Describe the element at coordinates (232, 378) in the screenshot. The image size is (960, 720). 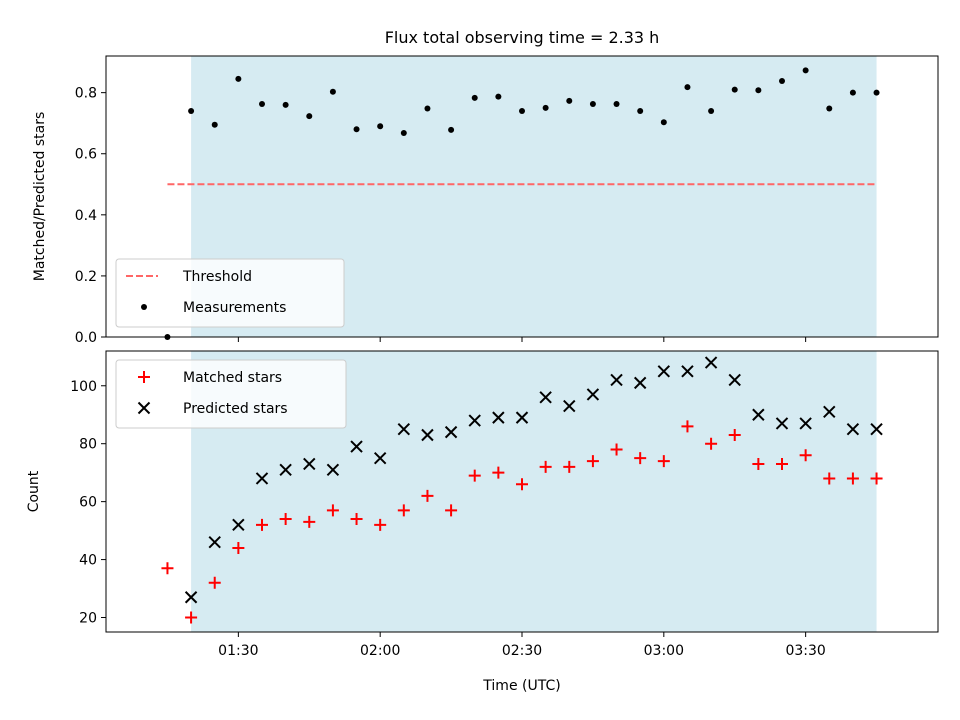
I see `legend-label: Matched stars` at that location.